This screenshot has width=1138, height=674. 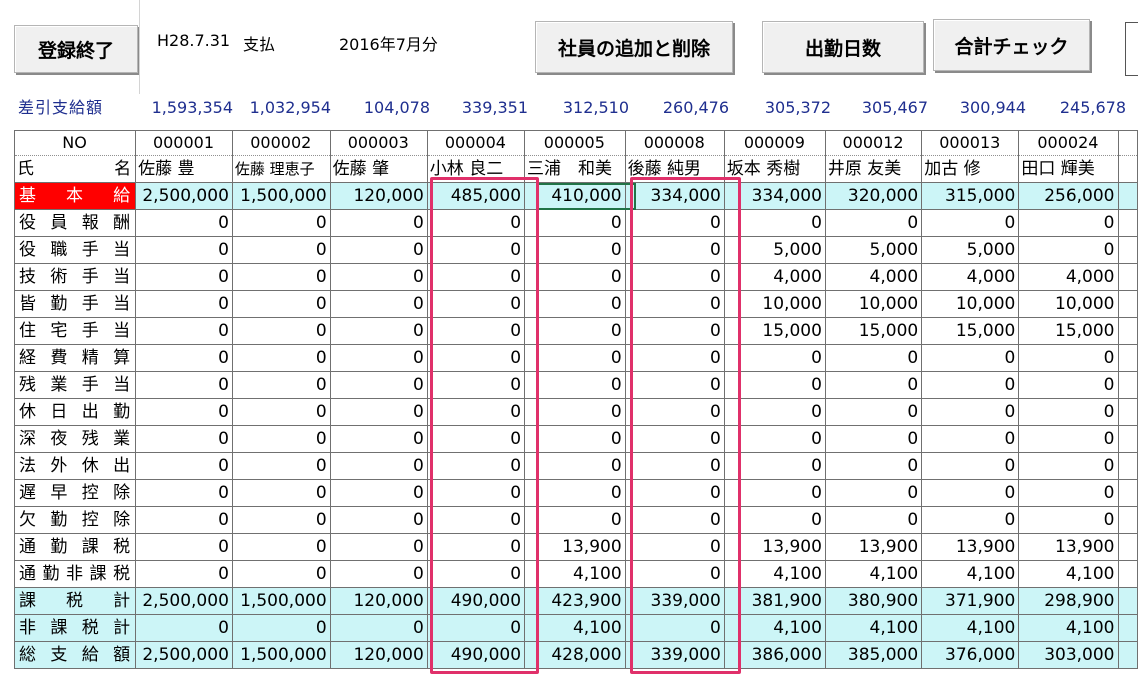 What do you see at coordinates (575, 601) in the screenshot?
I see `value-cell: 423,900` at bounding box center [575, 601].